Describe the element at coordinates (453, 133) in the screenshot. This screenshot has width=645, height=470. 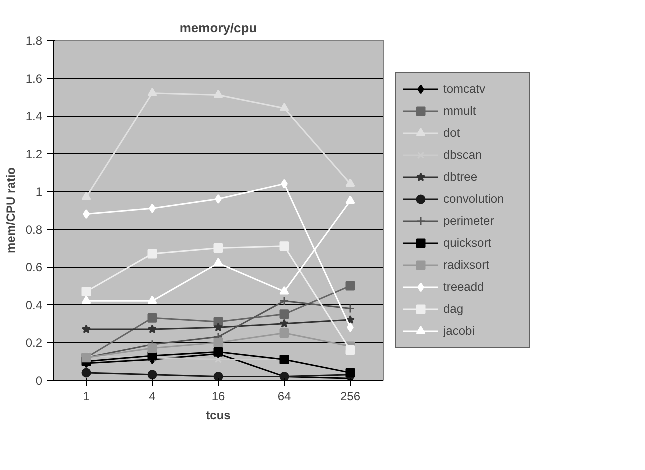
I see `legend-label: dot` at that location.